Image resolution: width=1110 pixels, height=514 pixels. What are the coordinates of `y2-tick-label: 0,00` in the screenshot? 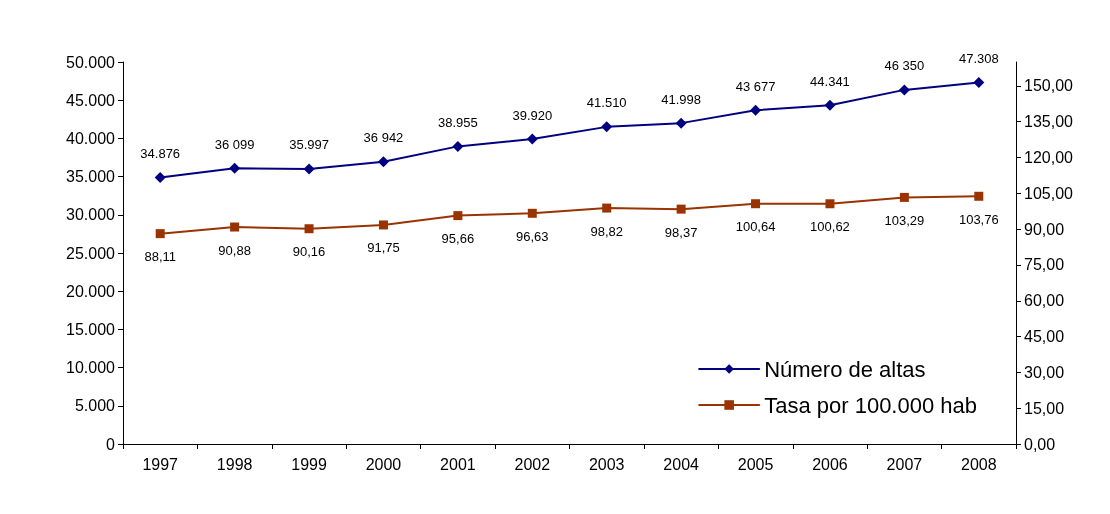 It's located at (1040, 444).